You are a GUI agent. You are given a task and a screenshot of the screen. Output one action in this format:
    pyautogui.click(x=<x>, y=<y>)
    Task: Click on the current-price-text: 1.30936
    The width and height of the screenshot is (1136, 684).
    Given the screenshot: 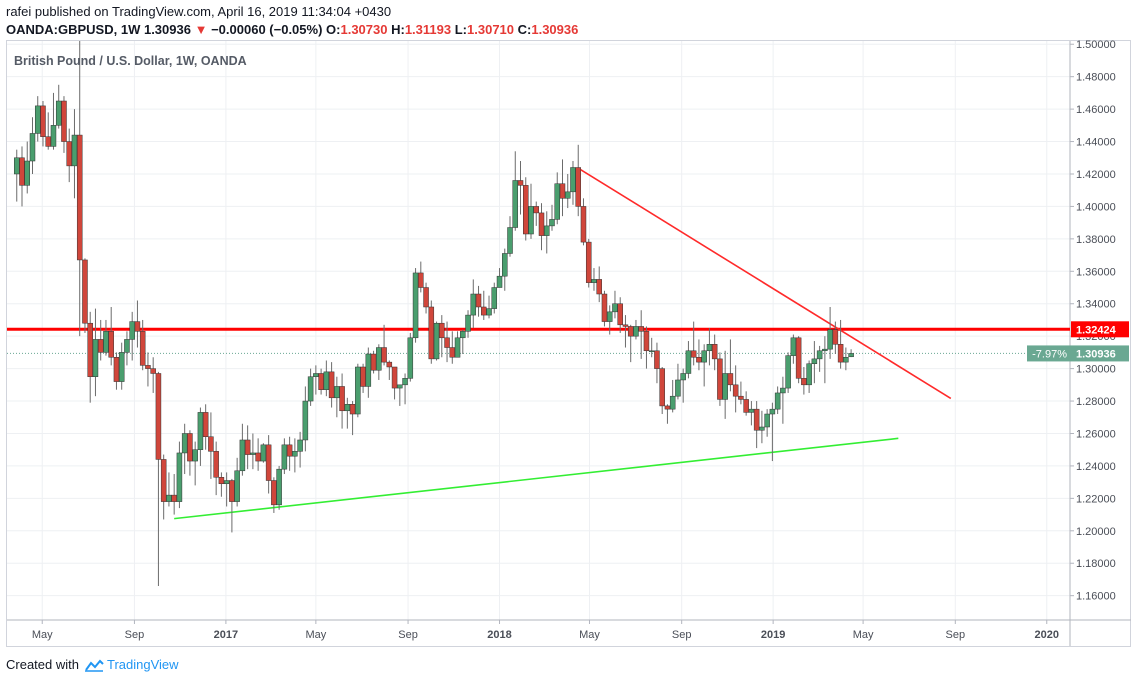 What is the action you would take?
    pyautogui.click(x=1096, y=354)
    